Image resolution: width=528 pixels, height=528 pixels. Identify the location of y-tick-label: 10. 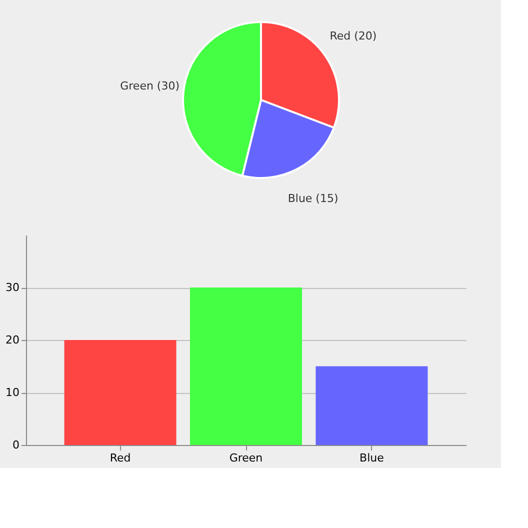
(13, 392).